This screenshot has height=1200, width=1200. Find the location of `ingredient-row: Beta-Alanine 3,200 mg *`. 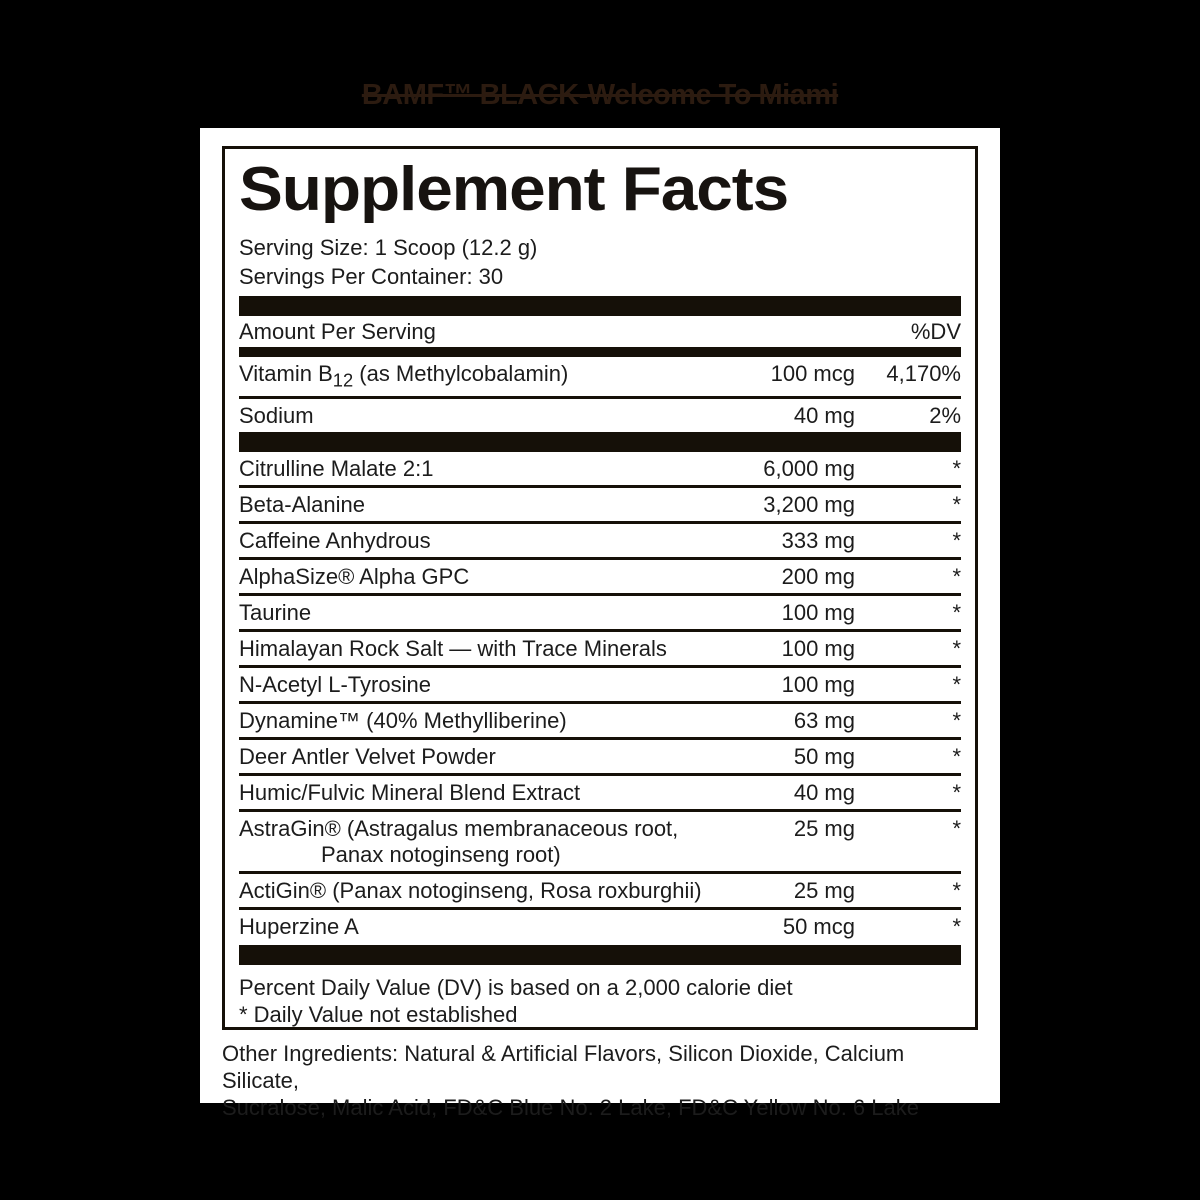

ingredient-row: Beta-Alanine 3,200 mg * is located at coordinates (600, 503).